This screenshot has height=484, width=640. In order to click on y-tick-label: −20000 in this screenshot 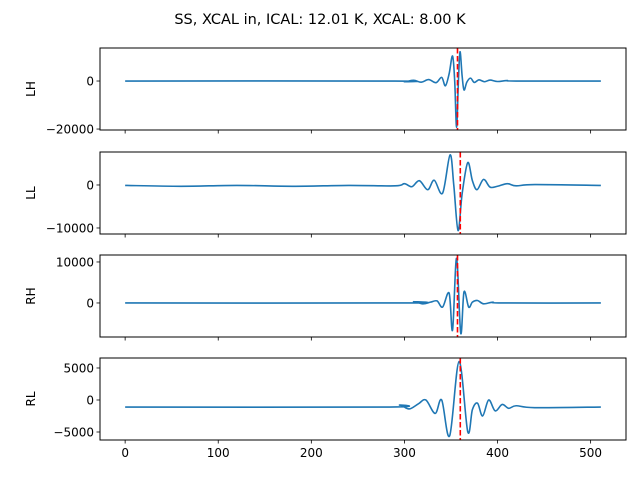, I will do `click(70, 130)`.